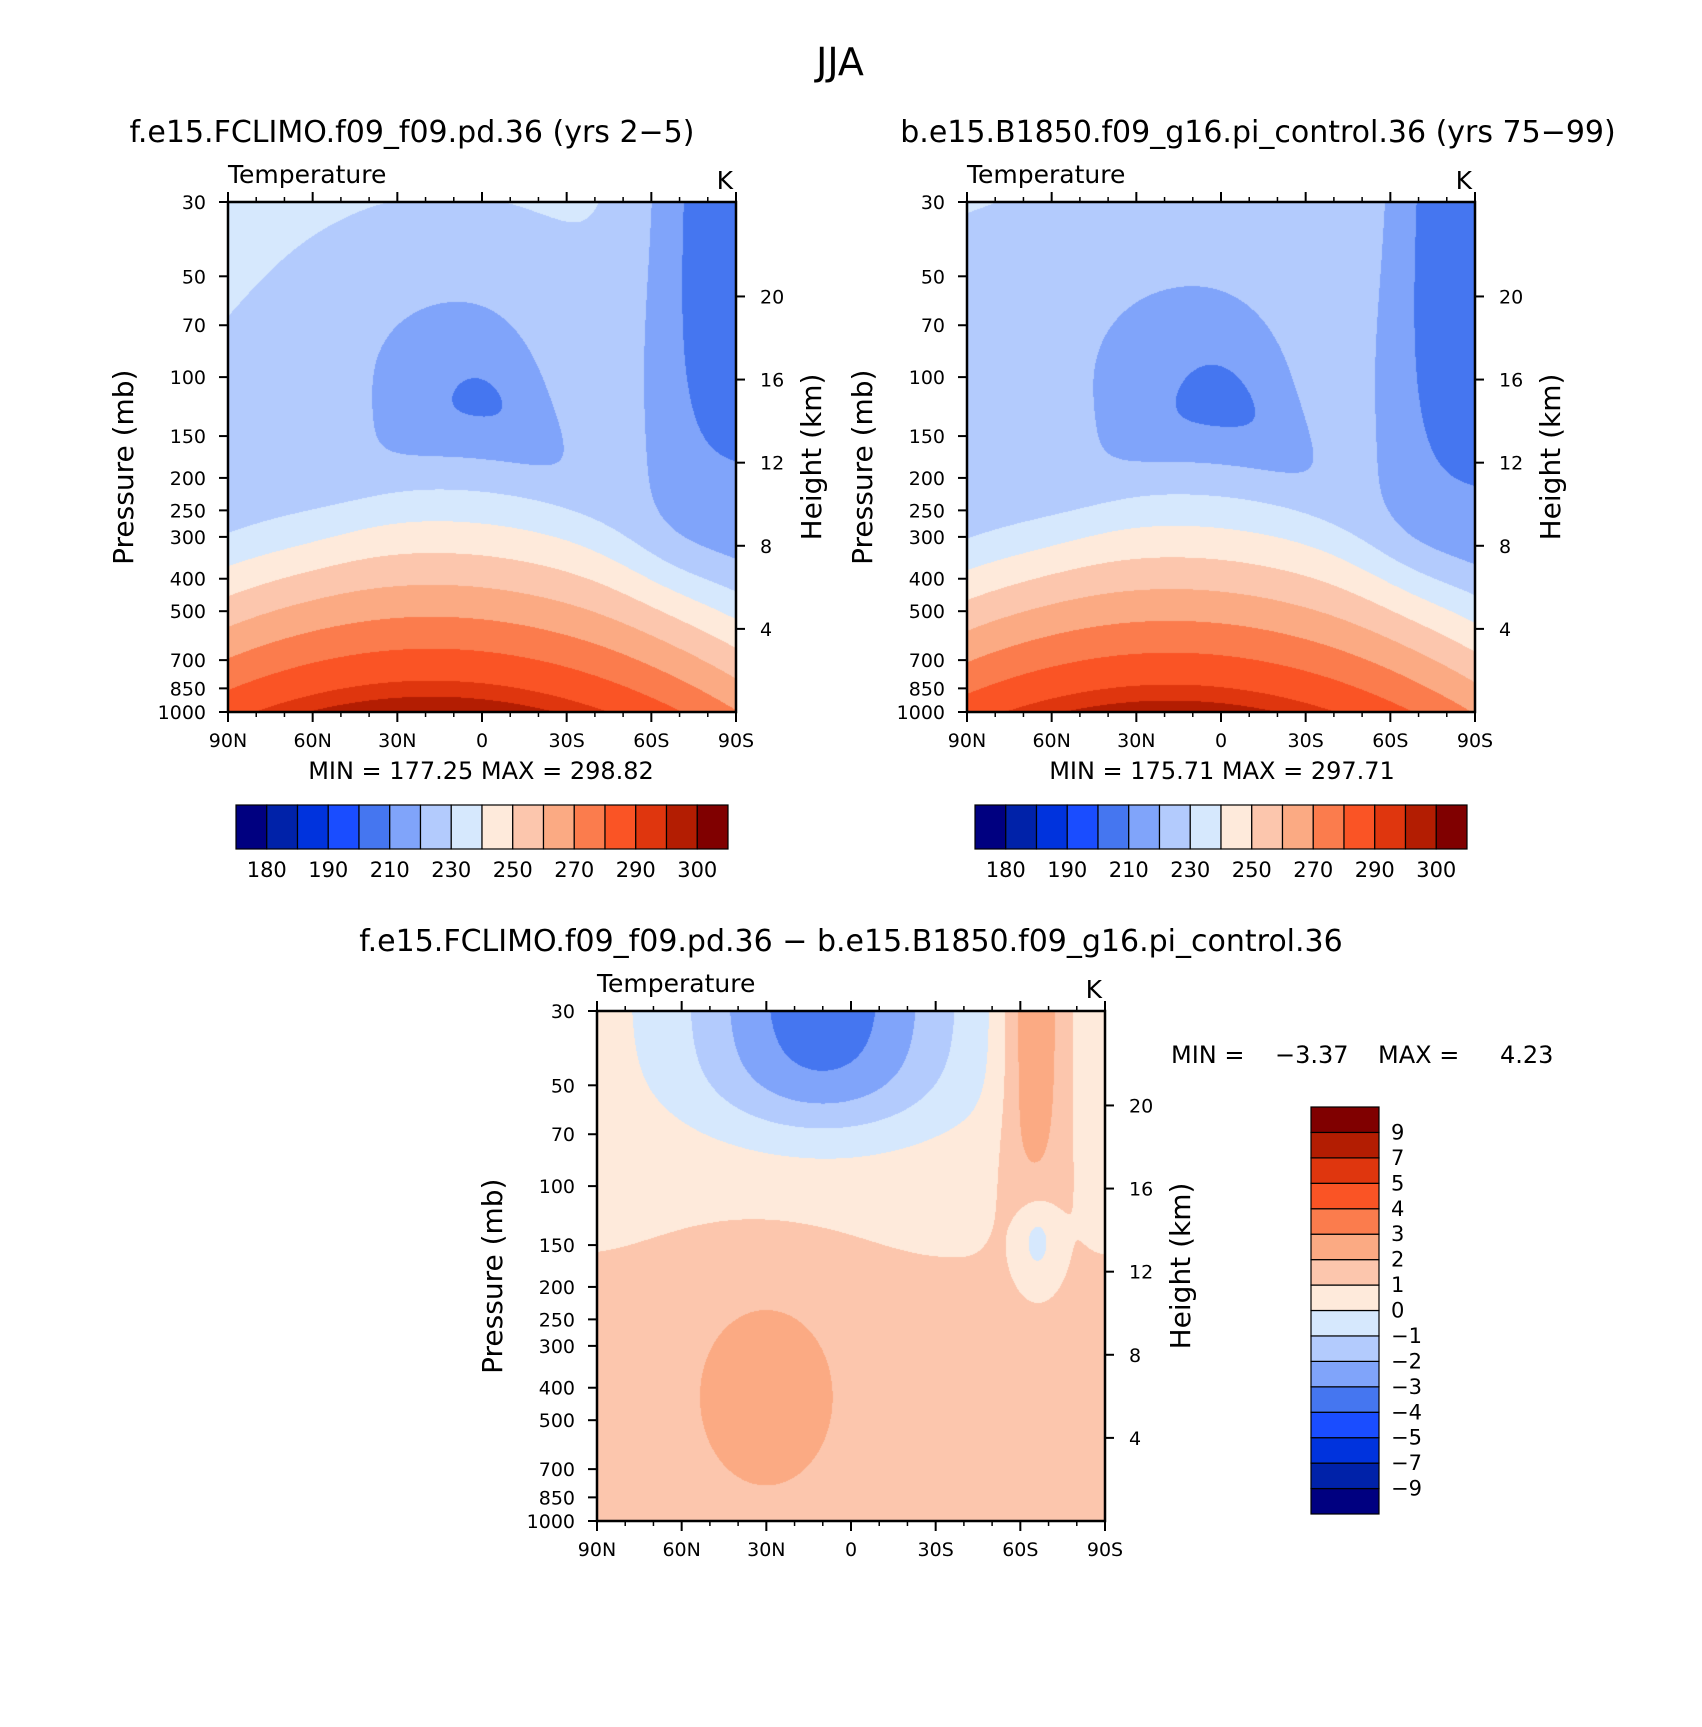 Image resolution: width=1702 pixels, height=1727 pixels. Describe the element at coordinates (1067, 870) in the screenshot. I see `colorbar-label: 190` at that location.